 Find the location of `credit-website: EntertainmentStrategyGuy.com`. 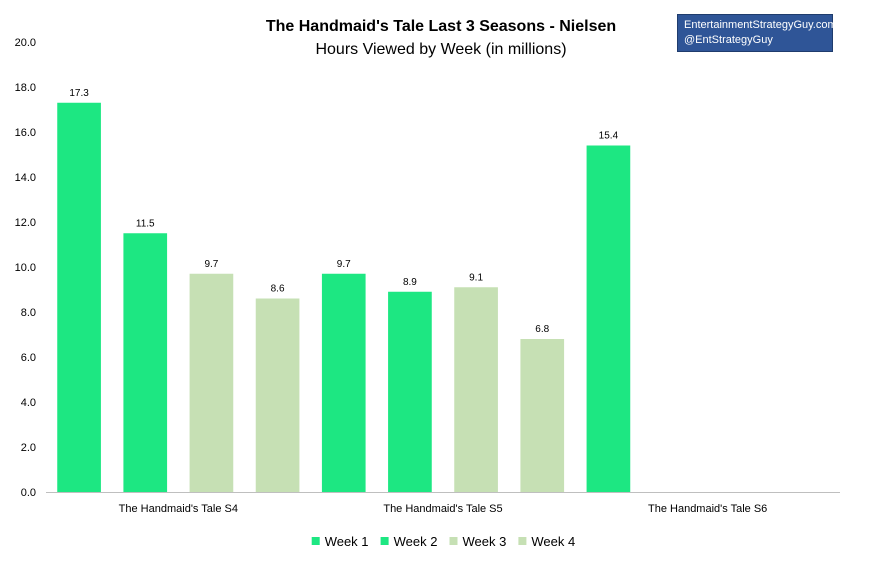

credit-website: EntertainmentStrategyGuy.com is located at coordinates (760, 25).